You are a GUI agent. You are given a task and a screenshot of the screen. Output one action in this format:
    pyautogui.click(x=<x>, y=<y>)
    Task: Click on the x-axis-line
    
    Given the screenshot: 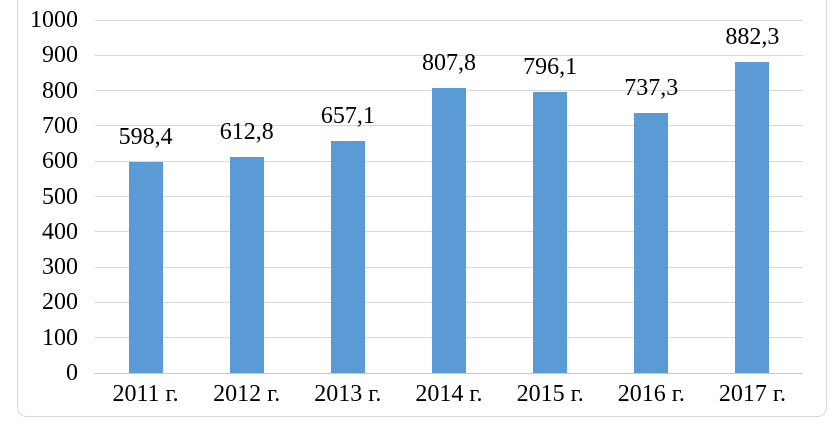 What is the action you would take?
    pyautogui.click(x=449, y=373)
    